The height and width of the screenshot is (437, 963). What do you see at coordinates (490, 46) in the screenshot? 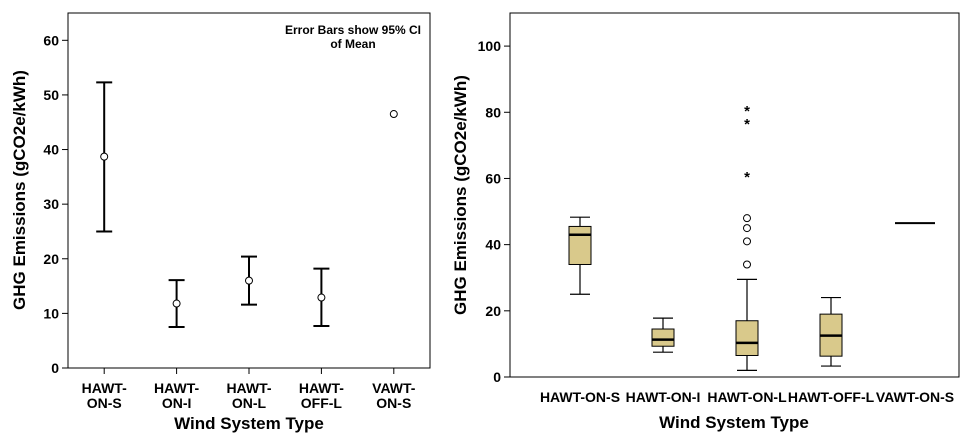
I see `boxplot-y-tick-label: 100` at bounding box center [490, 46].